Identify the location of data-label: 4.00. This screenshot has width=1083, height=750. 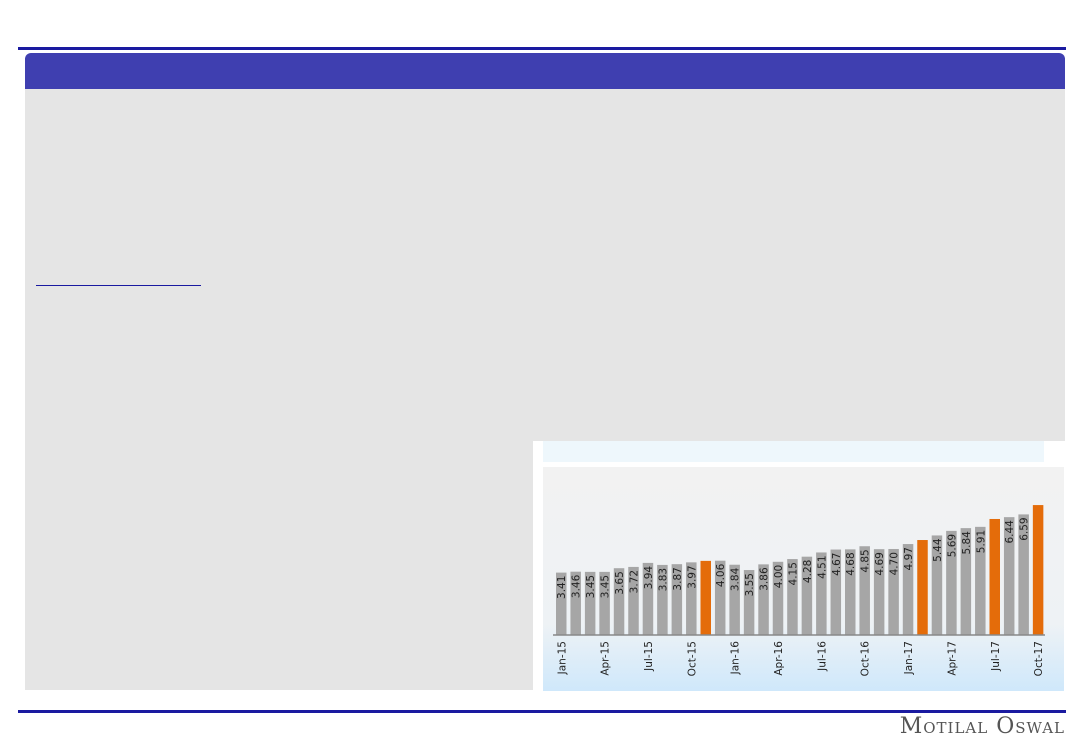
(779, 576).